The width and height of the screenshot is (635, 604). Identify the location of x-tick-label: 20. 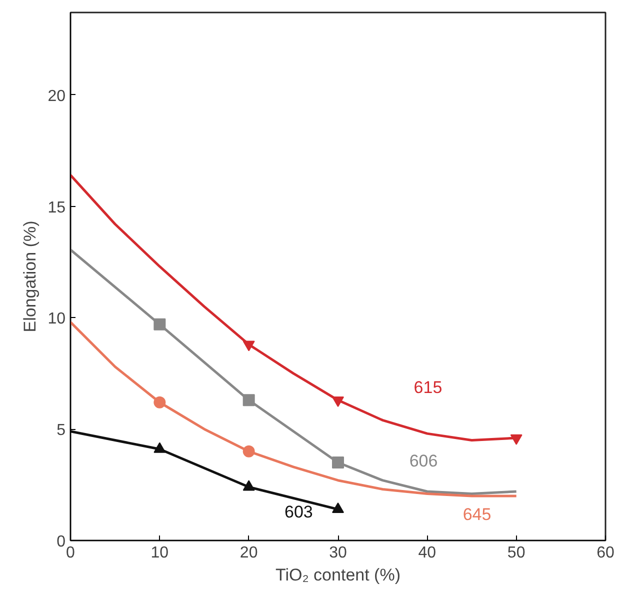
(249, 553).